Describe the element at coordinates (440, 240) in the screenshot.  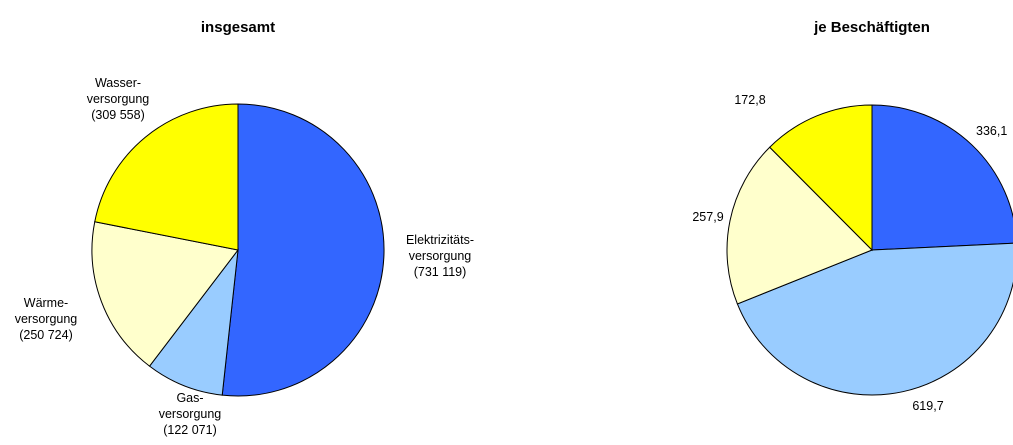
I see `slice-label-line: Elektrizitäts-` at that location.